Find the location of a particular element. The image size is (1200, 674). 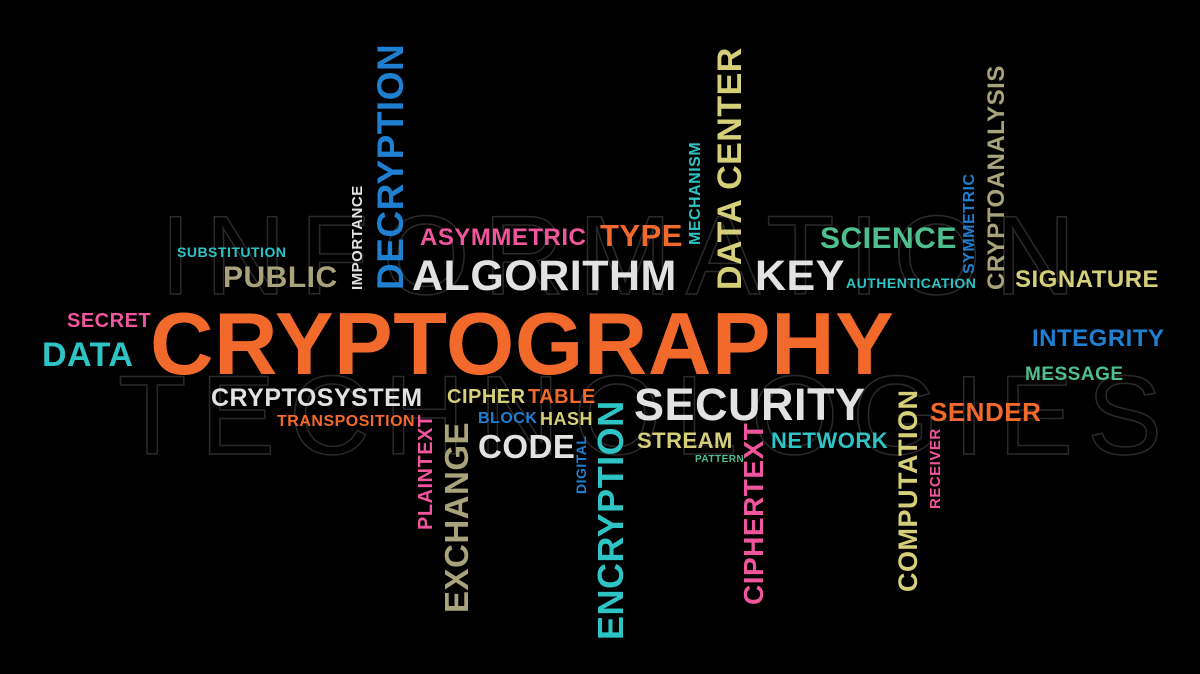

word-key: KEY is located at coordinates (800, 276).